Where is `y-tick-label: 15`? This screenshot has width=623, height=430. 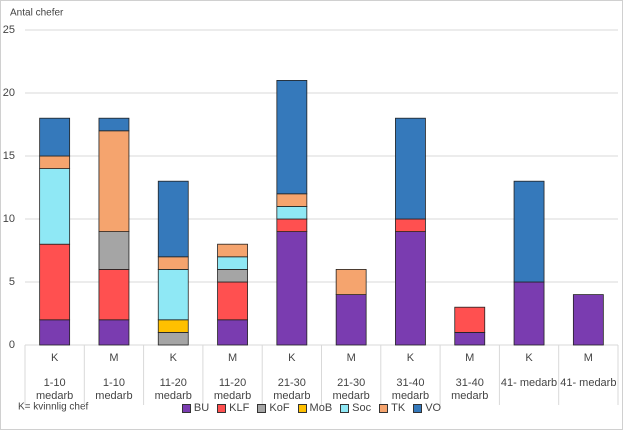
y-tick-label: 15 is located at coordinates (9, 156).